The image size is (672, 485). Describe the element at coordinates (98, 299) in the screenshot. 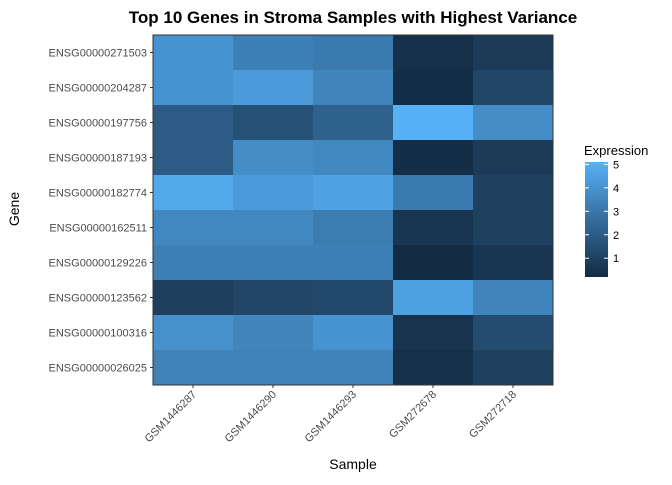

I see `y-tick-label: ENSG00000123562` at that location.